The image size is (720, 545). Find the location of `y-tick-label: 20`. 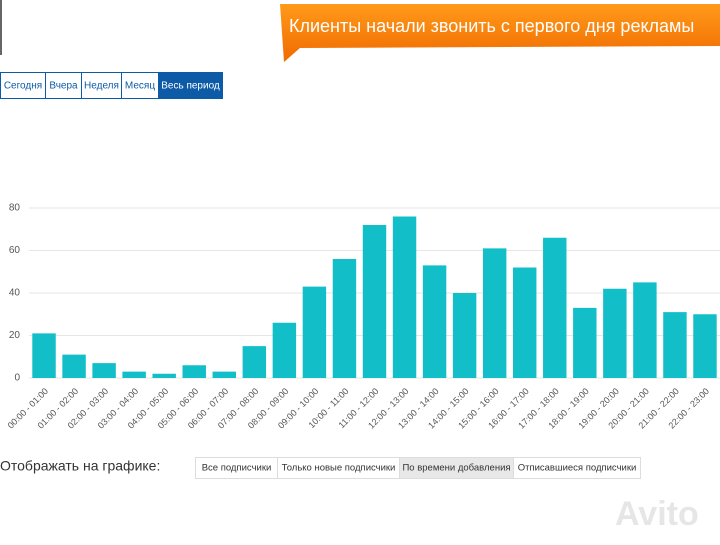

y-tick-label: 20 is located at coordinates (15, 335).